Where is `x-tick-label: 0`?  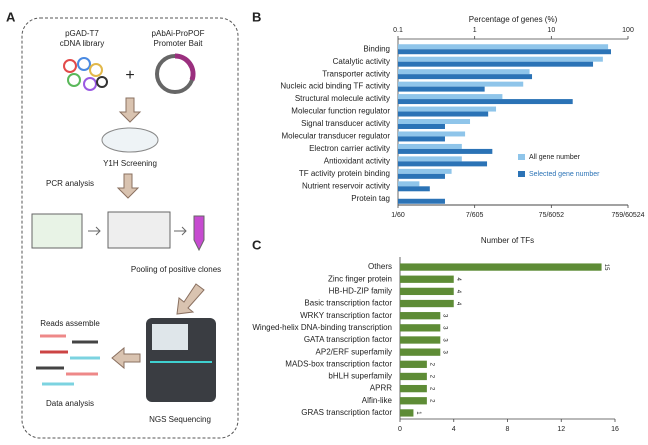 x-tick-label: 0 is located at coordinates (400, 429).